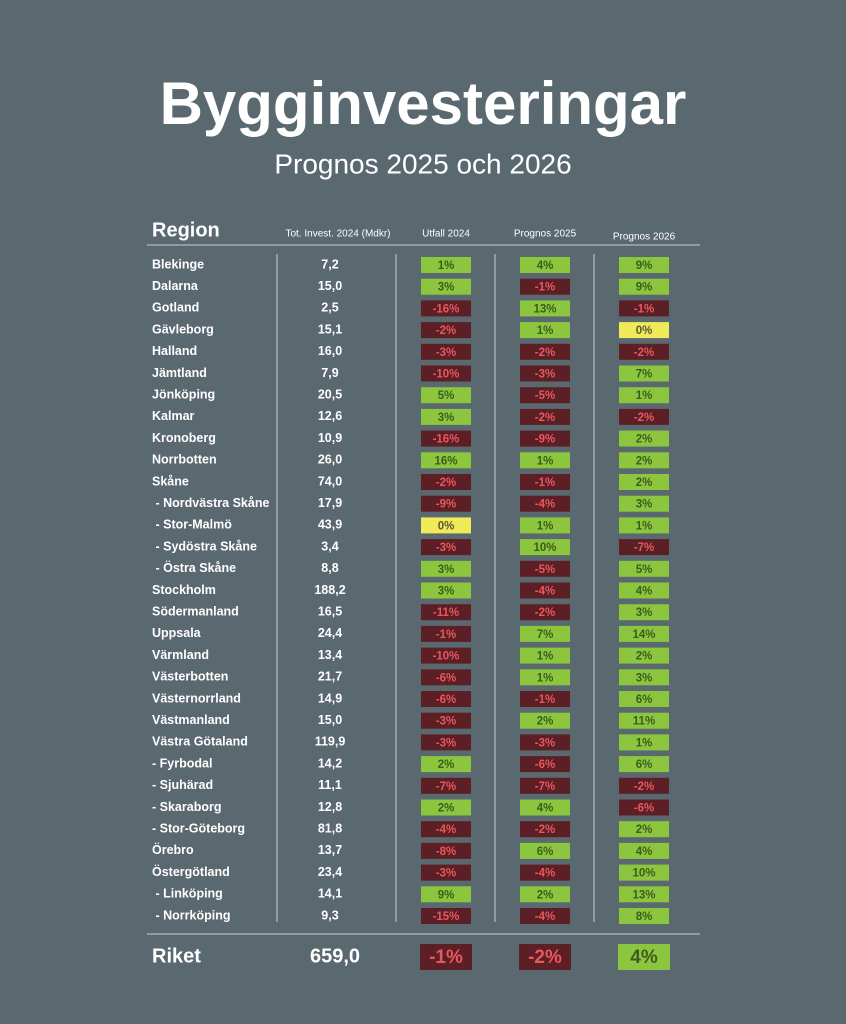 The width and height of the screenshot is (846, 1024). What do you see at coordinates (330, 633) in the screenshot?
I see `investment-value: 24,4` at bounding box center [330, 633].